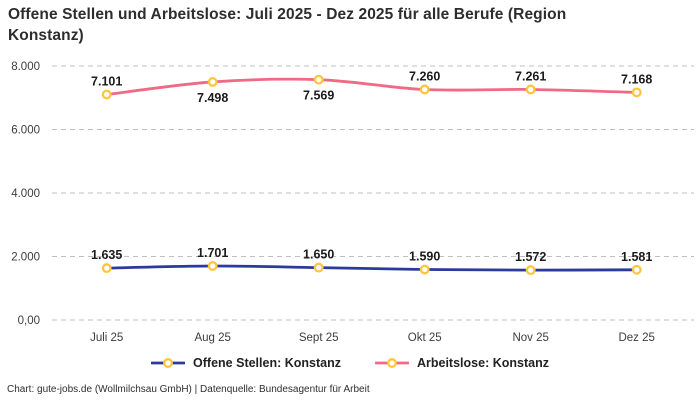 This screenshot has width=700, height=400. Describe the element at coordinates (25, 258) in the screenshot. I see `y-tick-label: 2.000` at that location.